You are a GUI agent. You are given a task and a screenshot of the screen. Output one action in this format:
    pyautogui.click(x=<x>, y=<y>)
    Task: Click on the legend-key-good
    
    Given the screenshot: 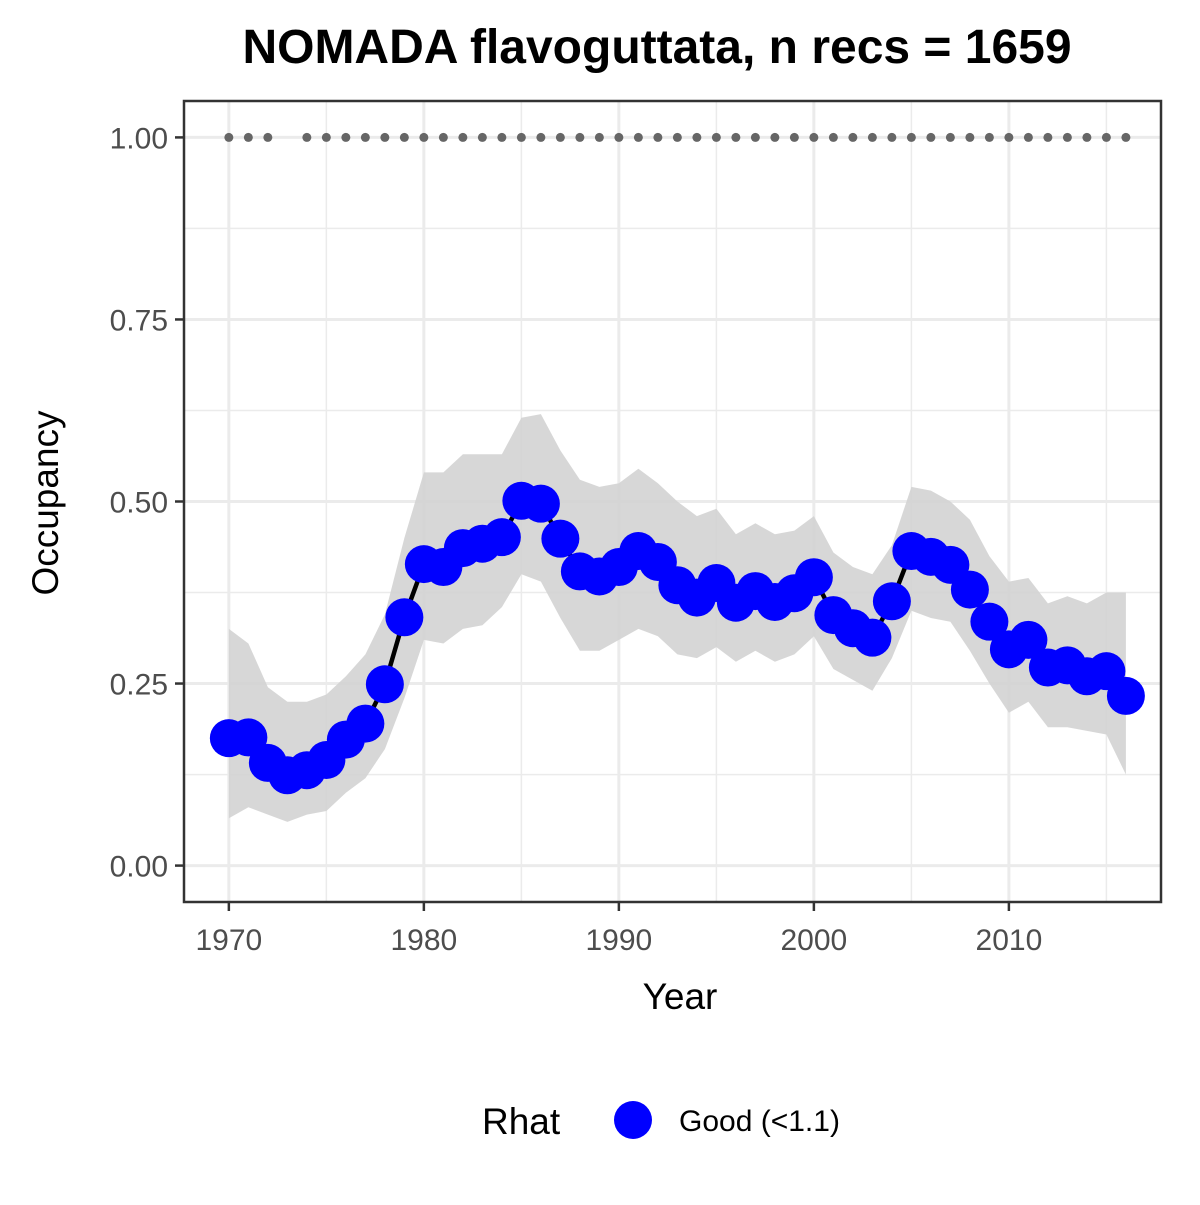 What is the action you would take?
    pyautogui.click(x=633, y=1120)
    